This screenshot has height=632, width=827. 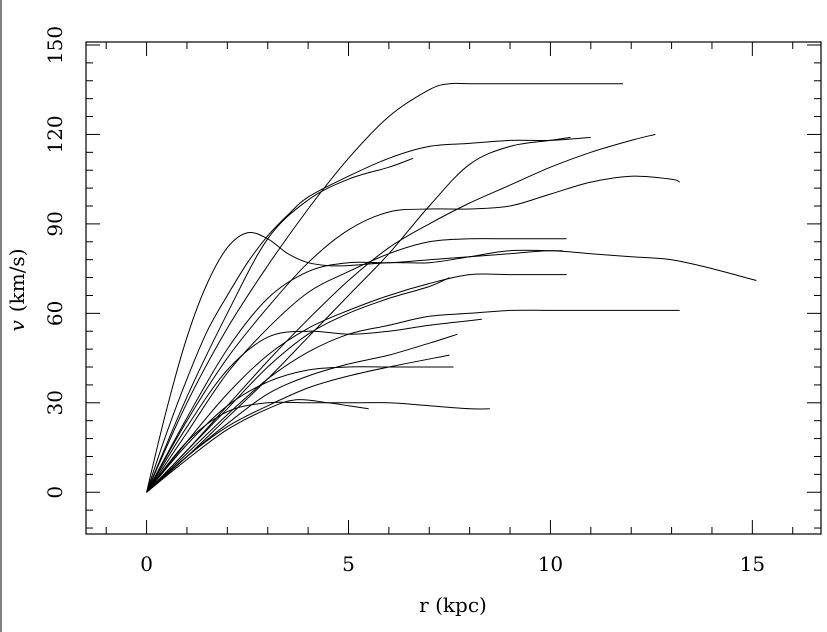 I want to click on y-tick-label: 120, so click(x=55, y=134).